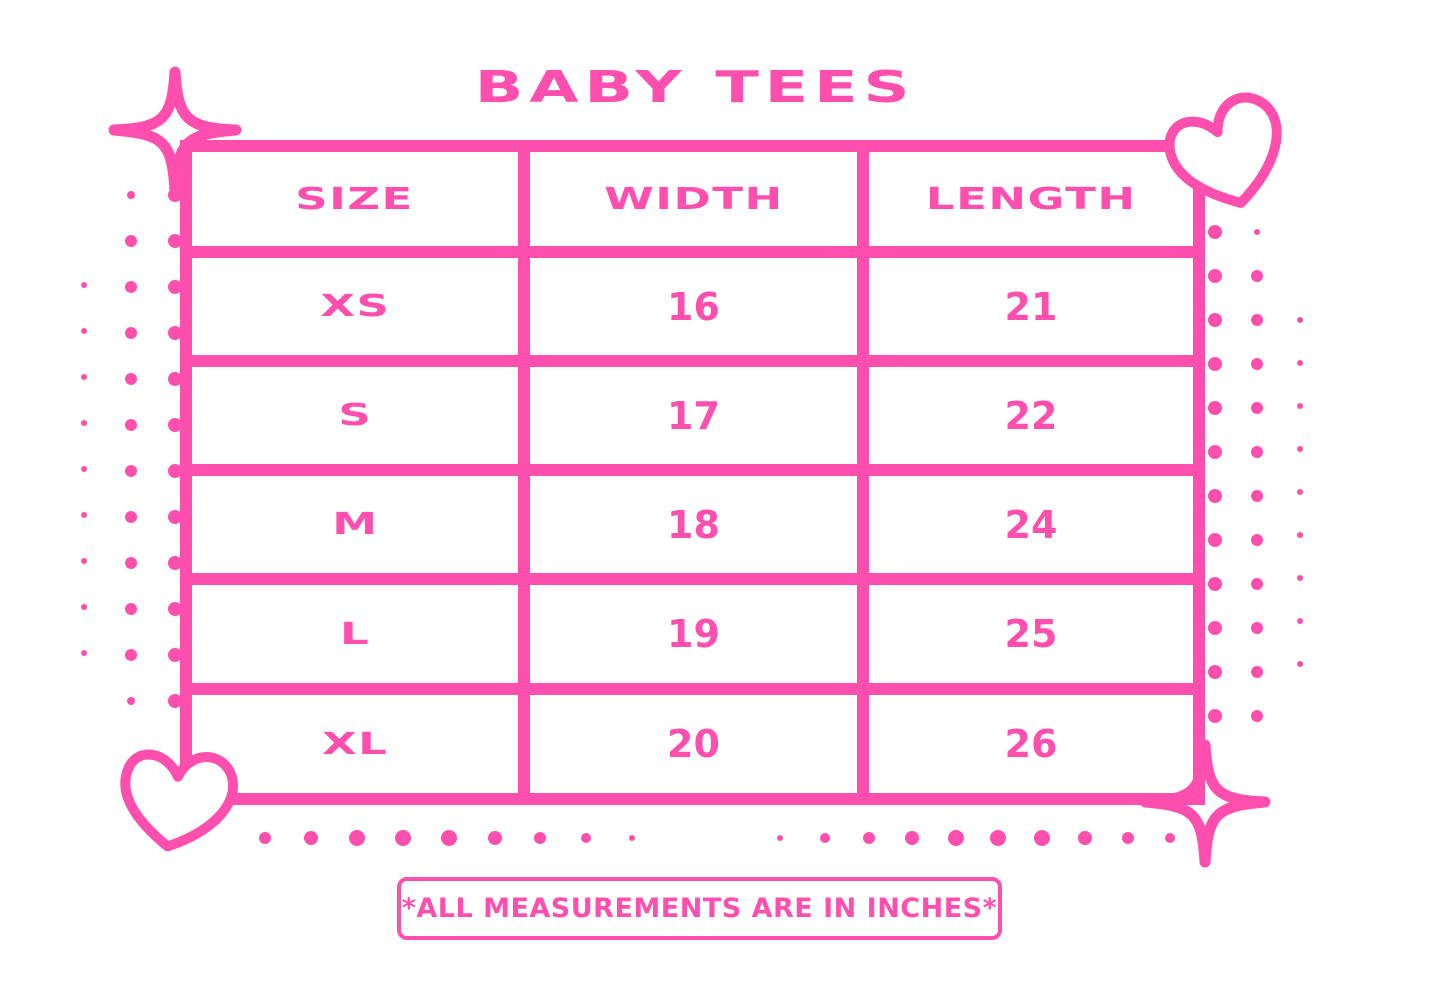 The height and width of the screenshot is (1000, 1445). I want to click on table-cell: 25, so click(1031, 634).